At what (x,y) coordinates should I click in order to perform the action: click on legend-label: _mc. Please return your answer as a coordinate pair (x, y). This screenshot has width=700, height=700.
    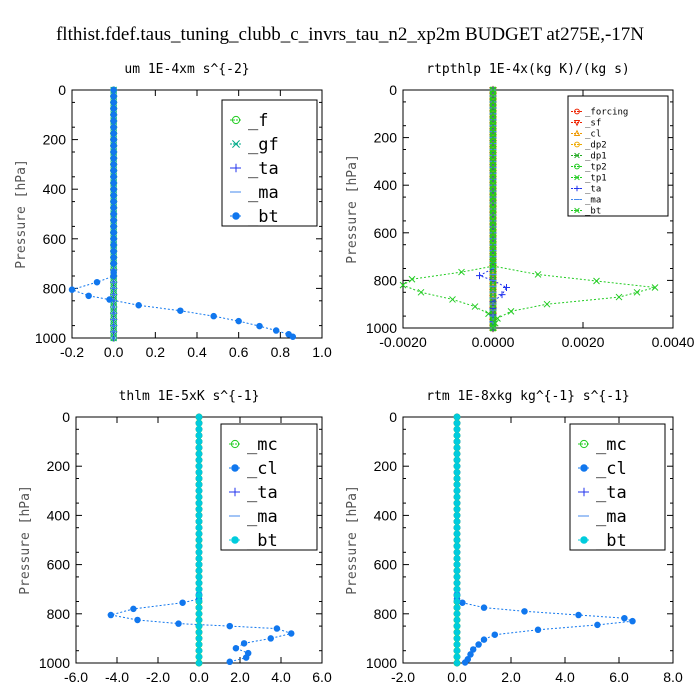
    Looking at the image, I should click on (611, 445).